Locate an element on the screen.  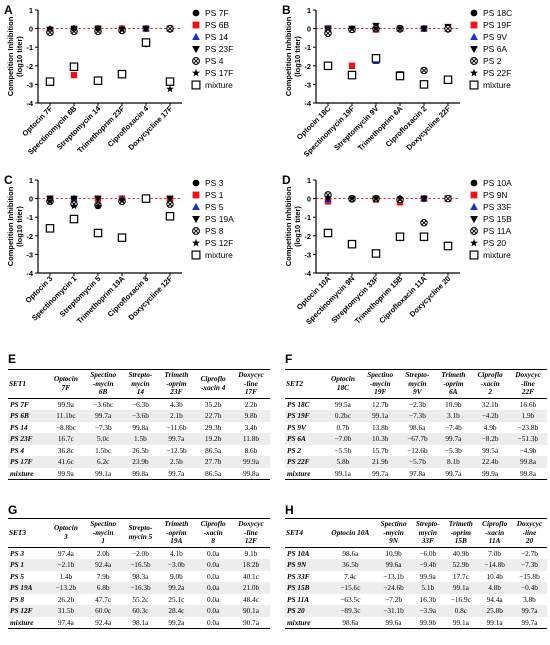
row-label: mixture is located at coordinates (305, 473).